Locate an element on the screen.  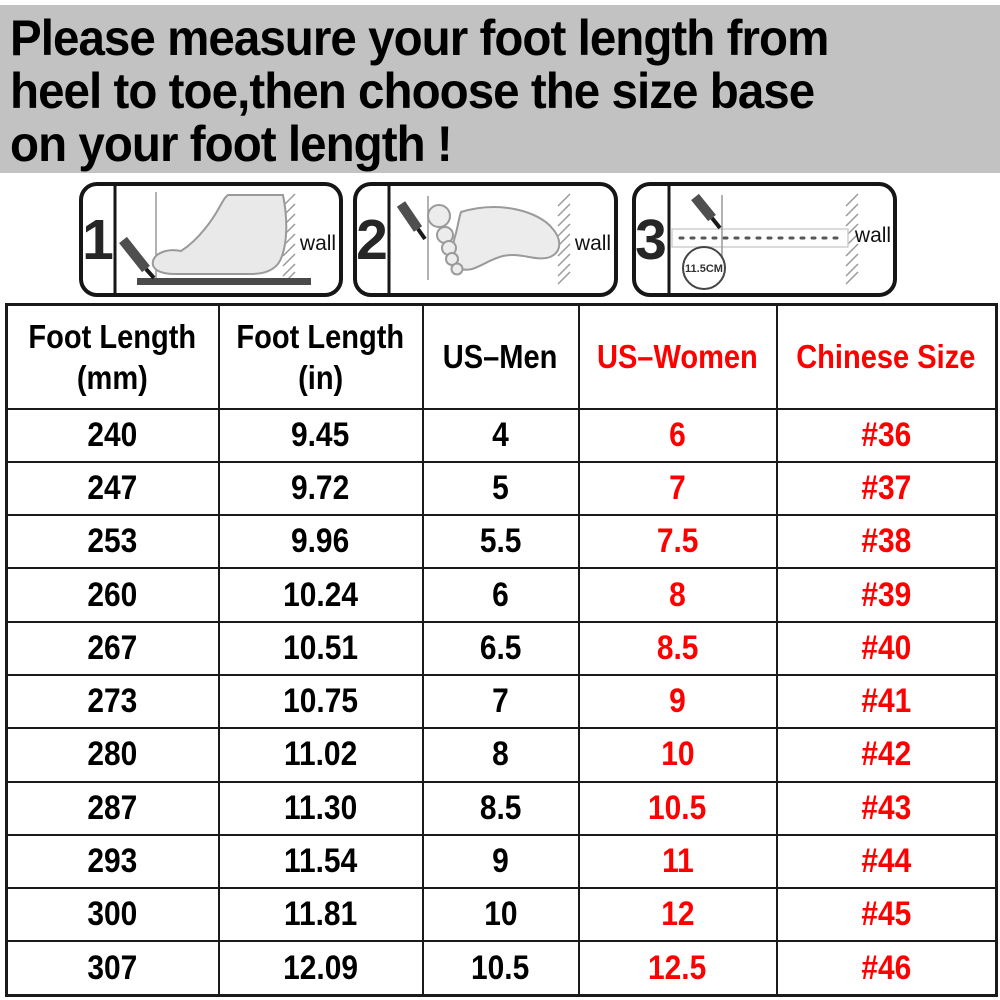
table-cell: 260 is located at coordinates (112, 595).